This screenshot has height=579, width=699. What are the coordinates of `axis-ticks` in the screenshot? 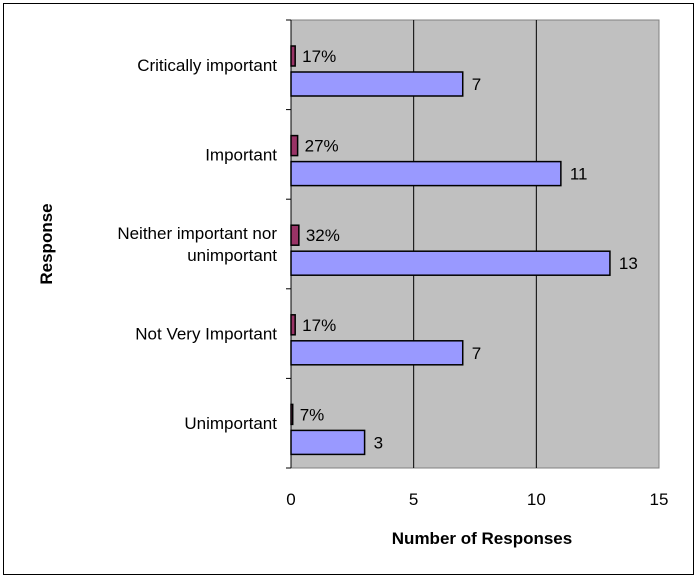 It's located at (288, 244).